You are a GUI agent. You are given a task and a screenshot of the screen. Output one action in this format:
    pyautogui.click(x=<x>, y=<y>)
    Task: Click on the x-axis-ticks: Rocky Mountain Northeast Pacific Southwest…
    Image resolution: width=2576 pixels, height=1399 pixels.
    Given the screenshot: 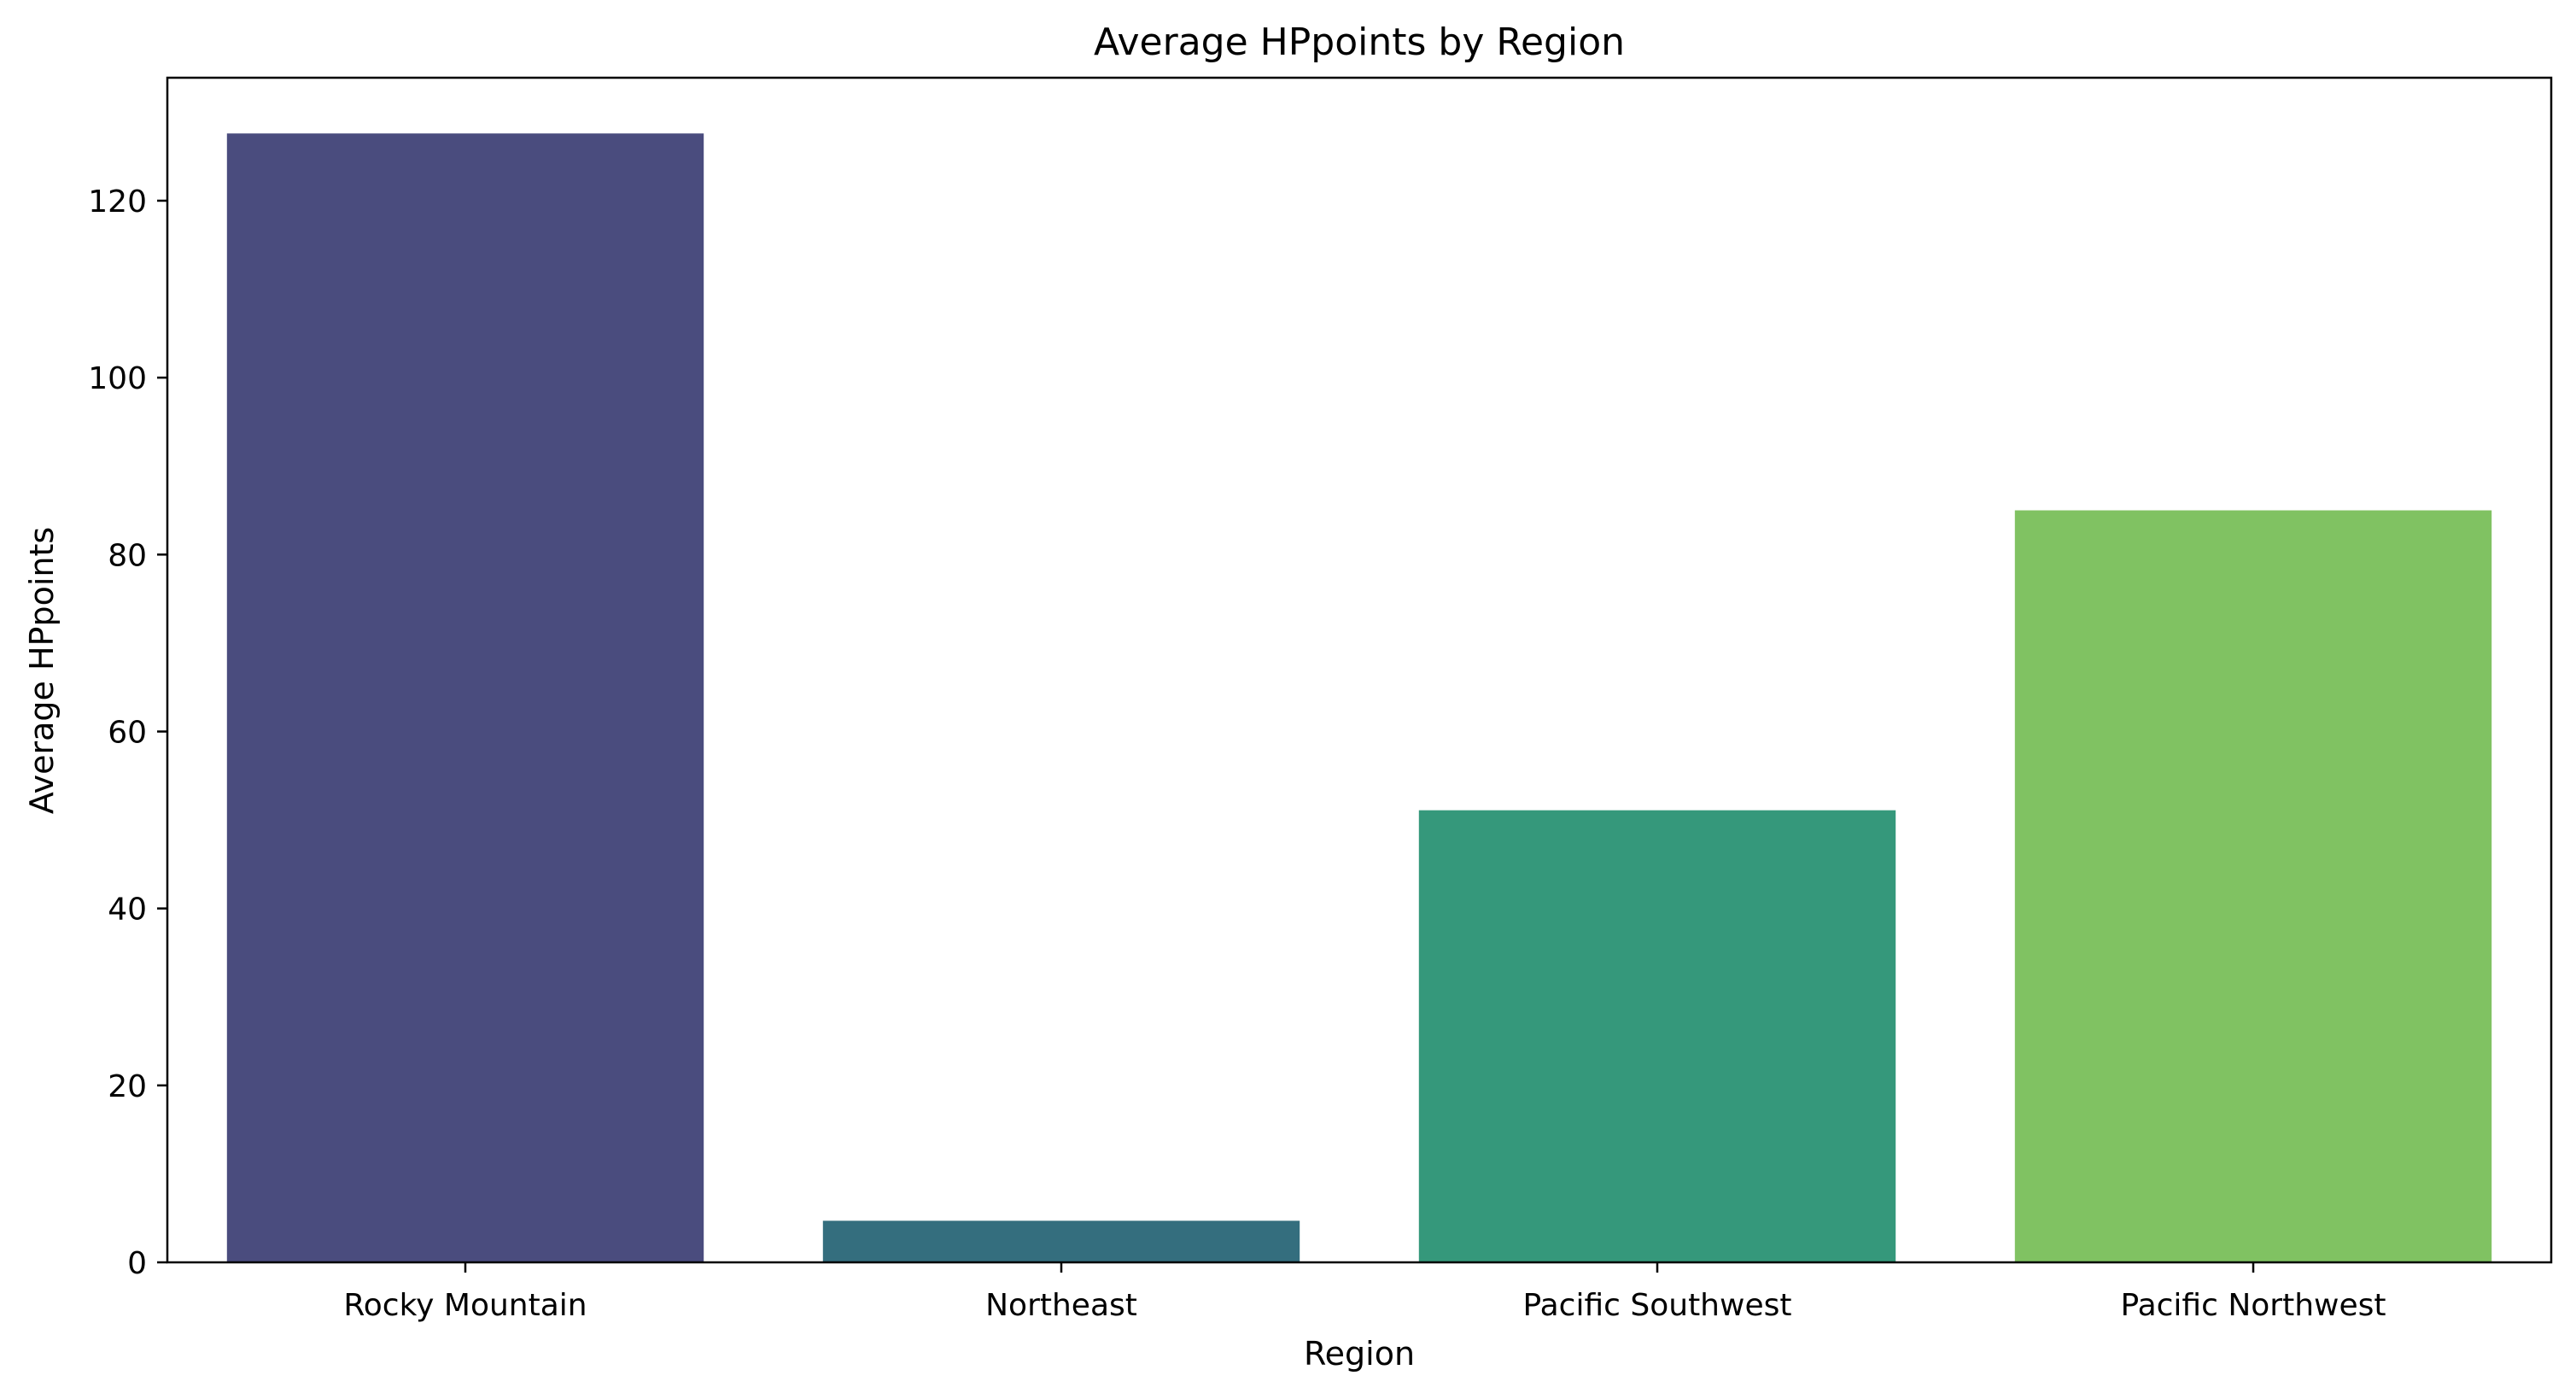 What is the action you would take?
    pyautogui.click(x=1364, y=1292)
    